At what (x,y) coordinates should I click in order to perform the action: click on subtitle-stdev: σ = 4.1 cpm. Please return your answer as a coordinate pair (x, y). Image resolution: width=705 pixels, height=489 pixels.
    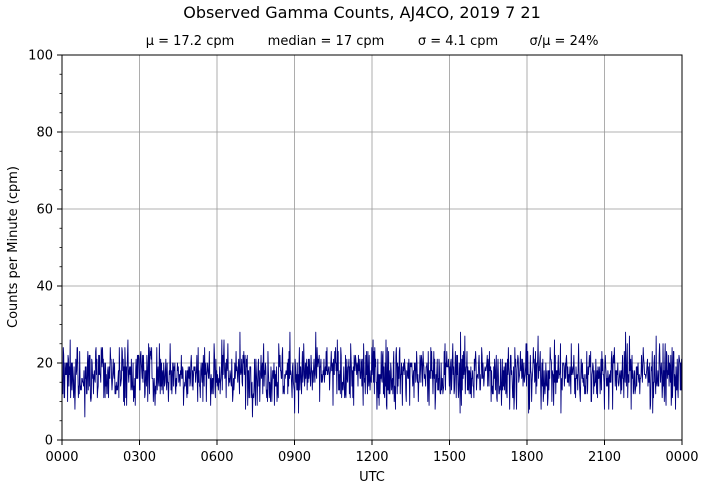
    Looking at the image, I should click on (458, 41).